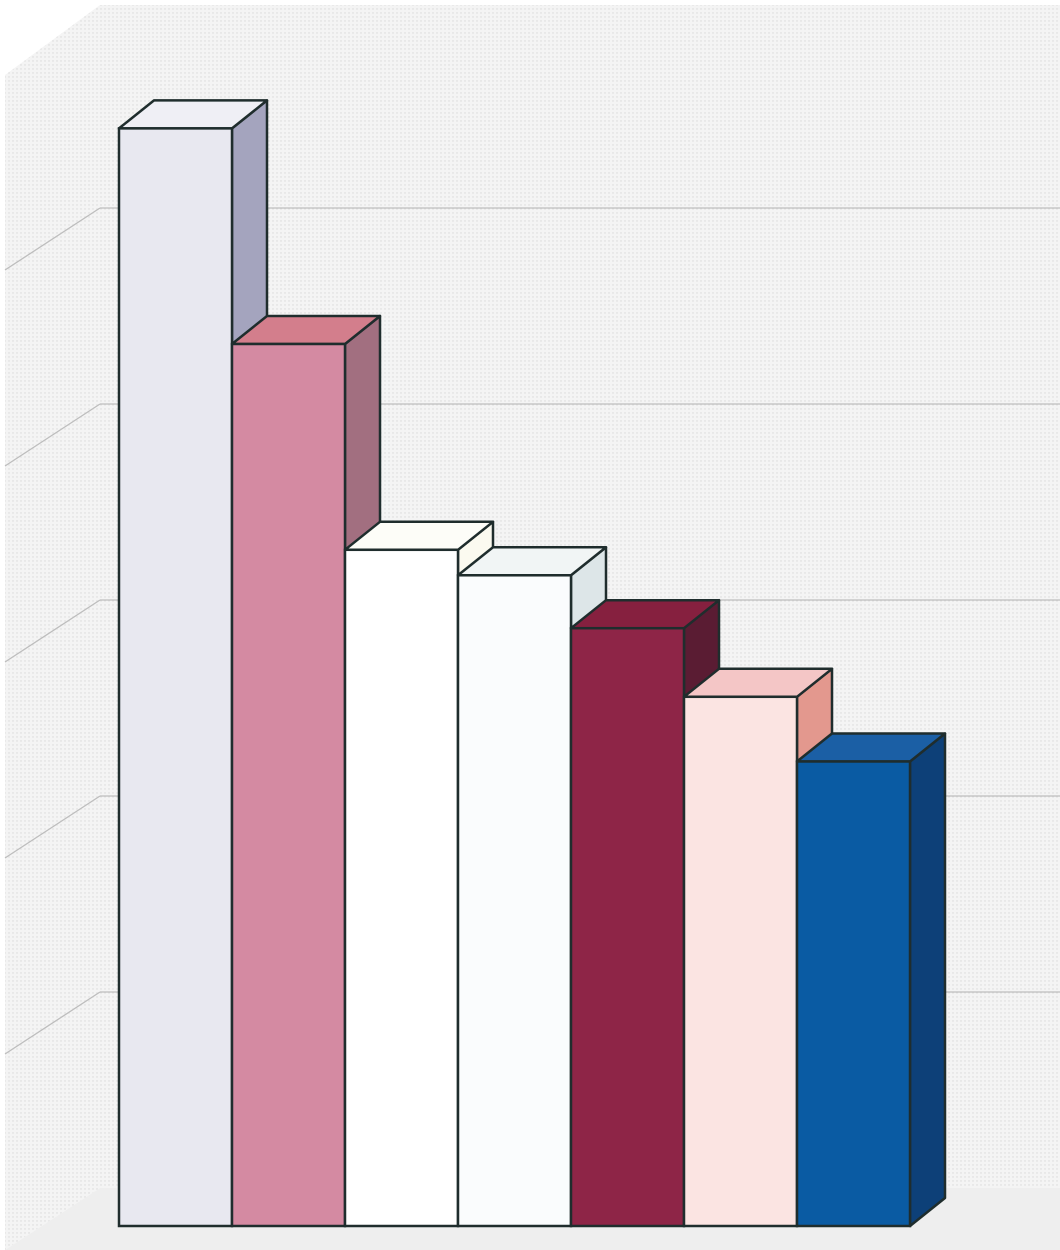 Image resolution: width=1060 pixels, height=1250 pixels. Describe the element at coordinates (927, 980) in the screenshot. I see `bar-side` at that location.